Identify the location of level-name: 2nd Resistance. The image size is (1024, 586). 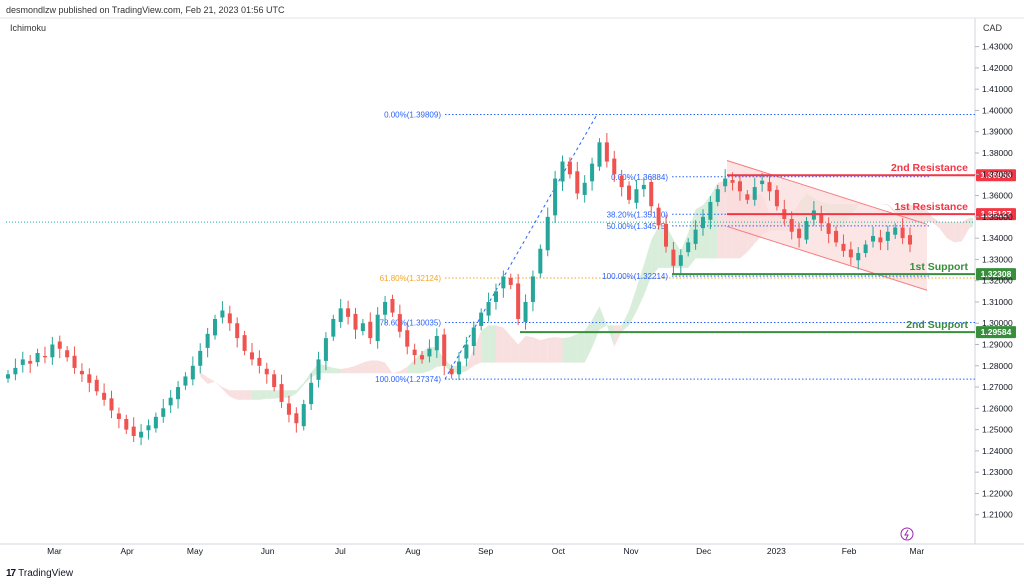
(929, 168).